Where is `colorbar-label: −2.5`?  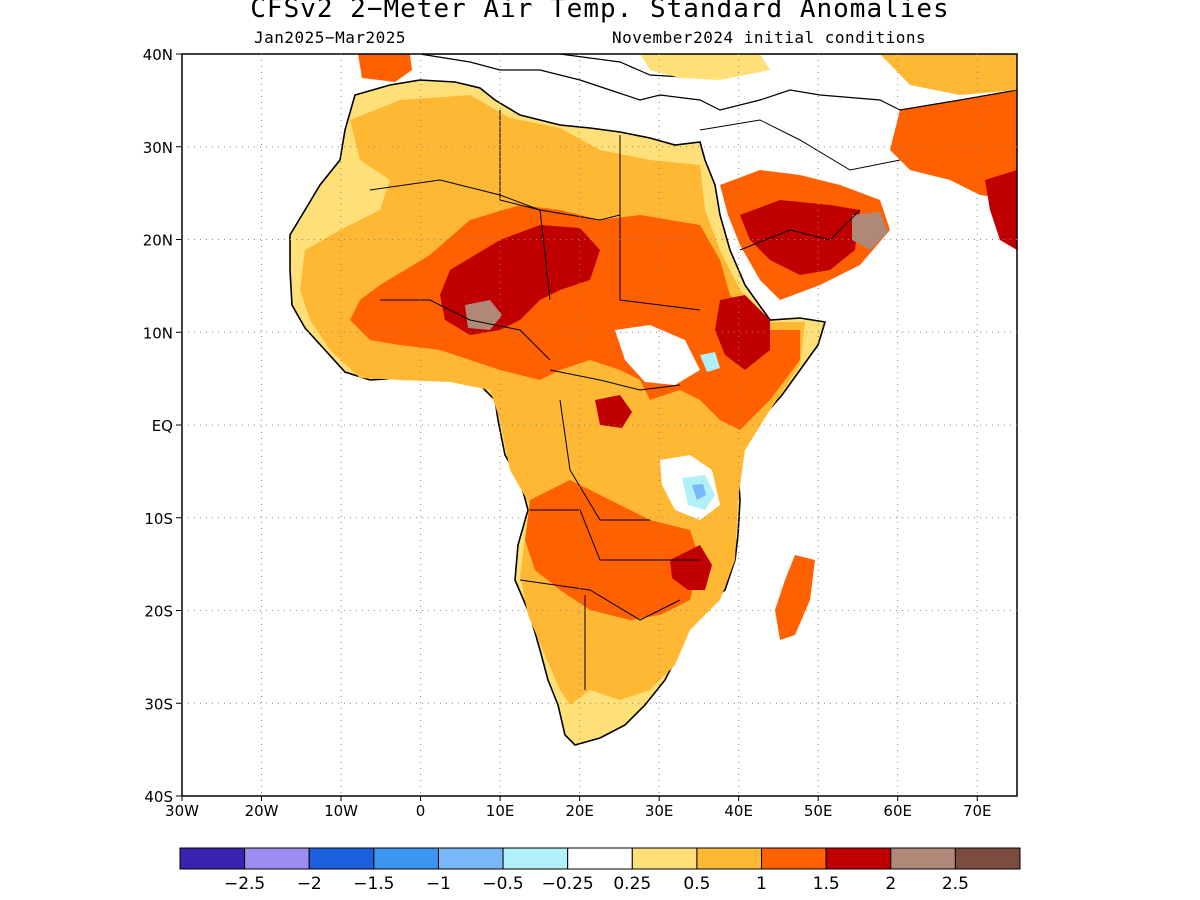 colorbar-label: −2.5 is located at coordinates (244, 884).